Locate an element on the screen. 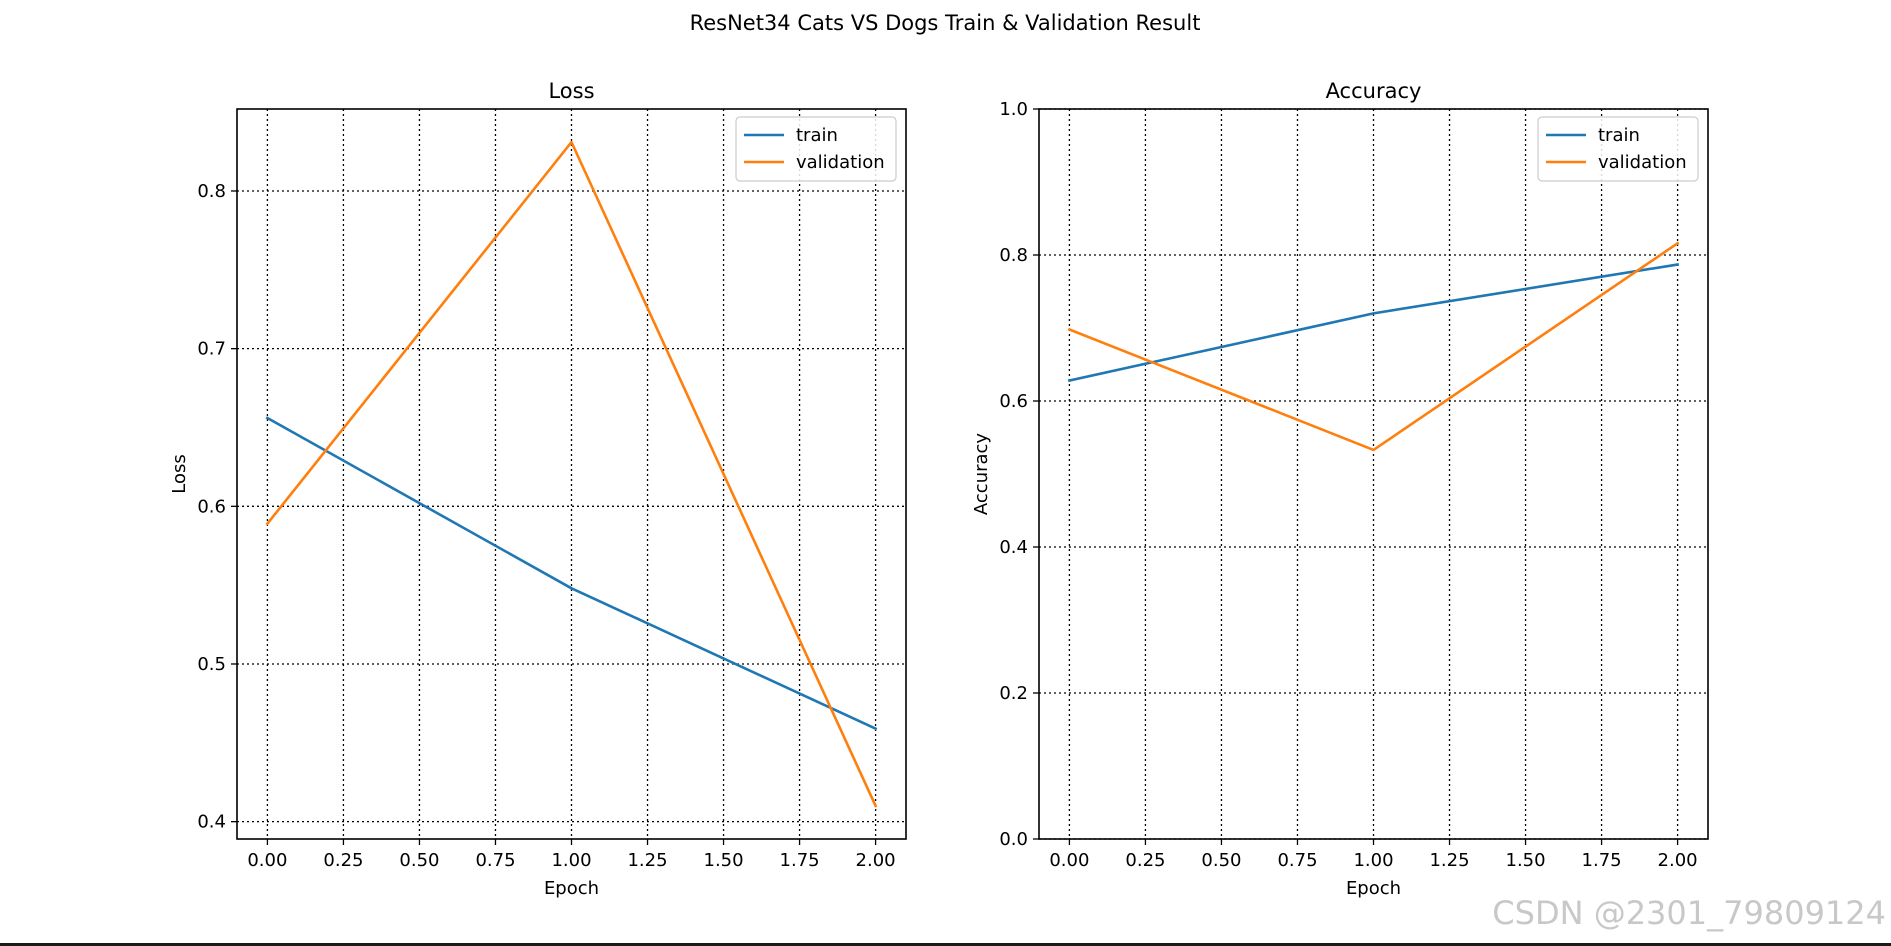 This screenshot has height=946, width=1891. y-tick-label: 0.0 is located at coordinates (1013, 839).